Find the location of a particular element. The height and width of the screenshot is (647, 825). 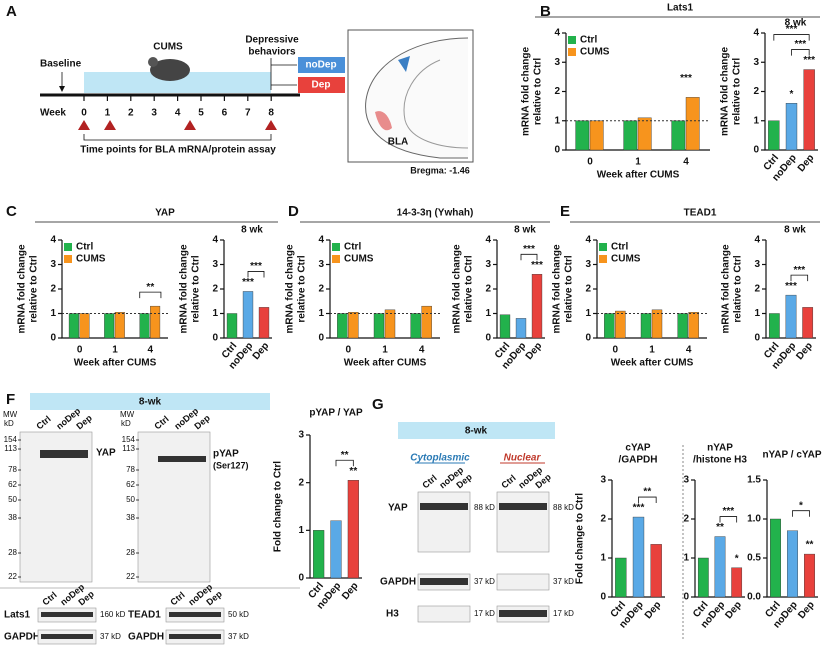

y-tick-label: 1 is located at coordinates (756, 120).